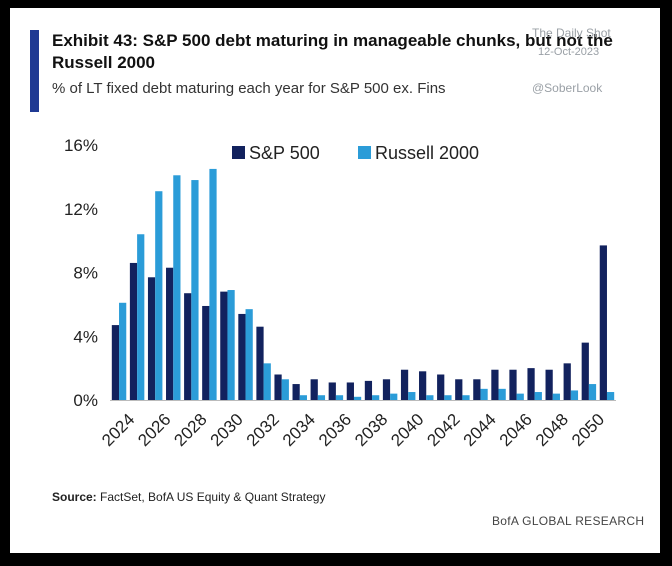 The height and width of the screenshot is (566, 672). Describe the element at coordinates (441, 387) in the screenshot. I see `sp500-bar-2042` at that location.